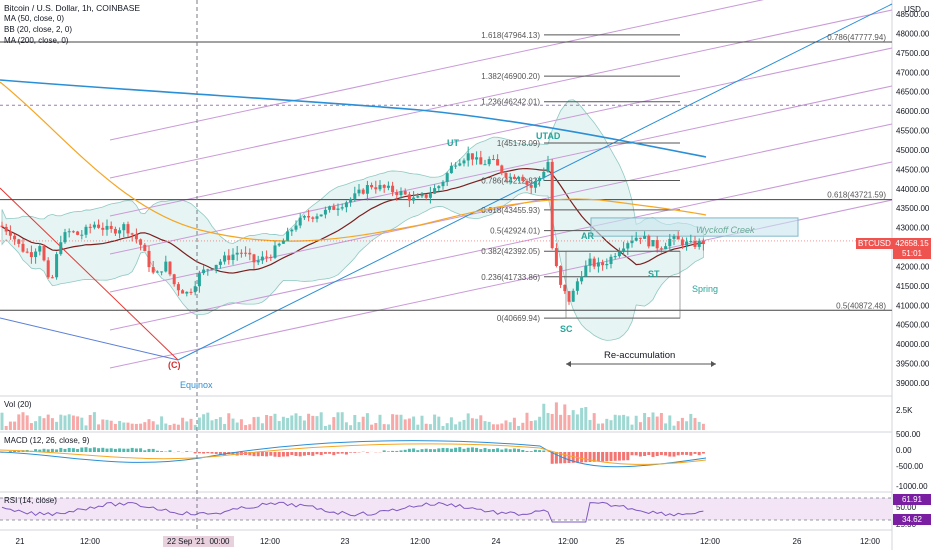 The image size is (932, 550). Describe the element at coordinates (38, 29) in the screenshot. I see `indicator-bb: BB (20, close, 2, 0)` at that location.